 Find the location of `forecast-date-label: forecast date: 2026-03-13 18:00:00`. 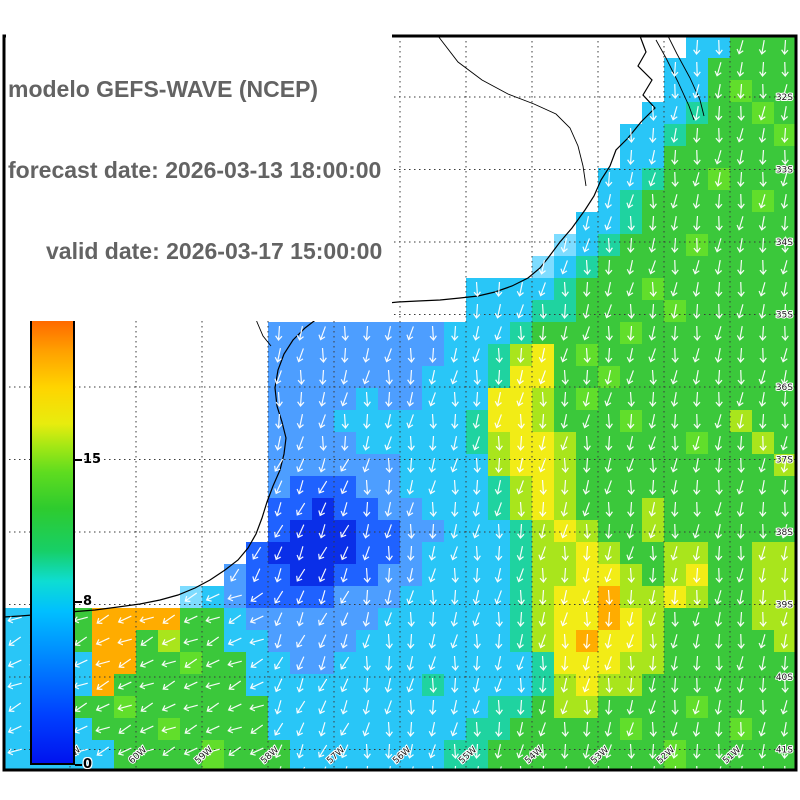

forecast-date-label: forecast date: 2026-03-13 18:00:00 is located at coordinates (195, 170).